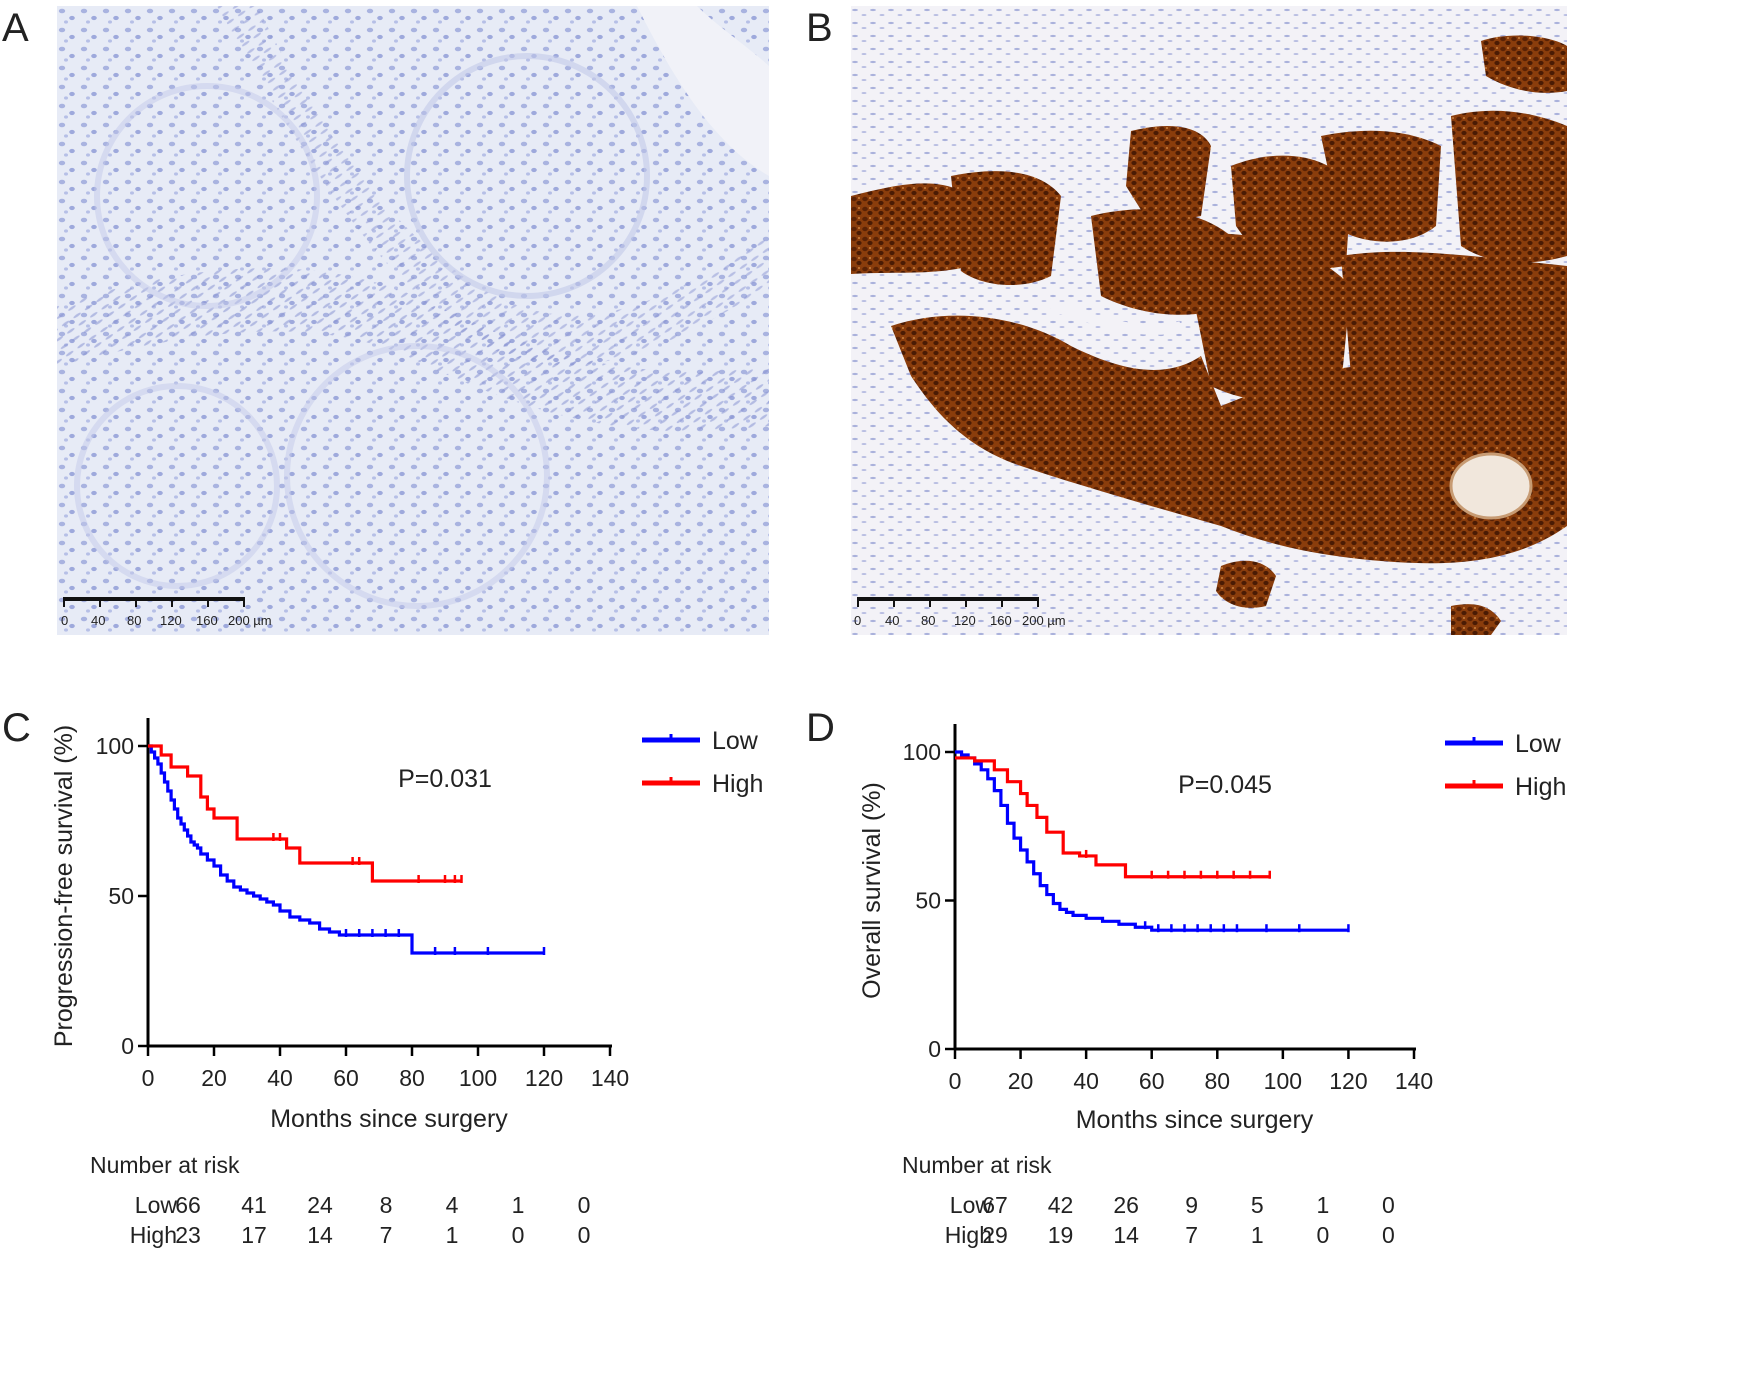 This screenshot has height=1390, width=1744. I want to click on scale-bar-a, so click(154, 602).